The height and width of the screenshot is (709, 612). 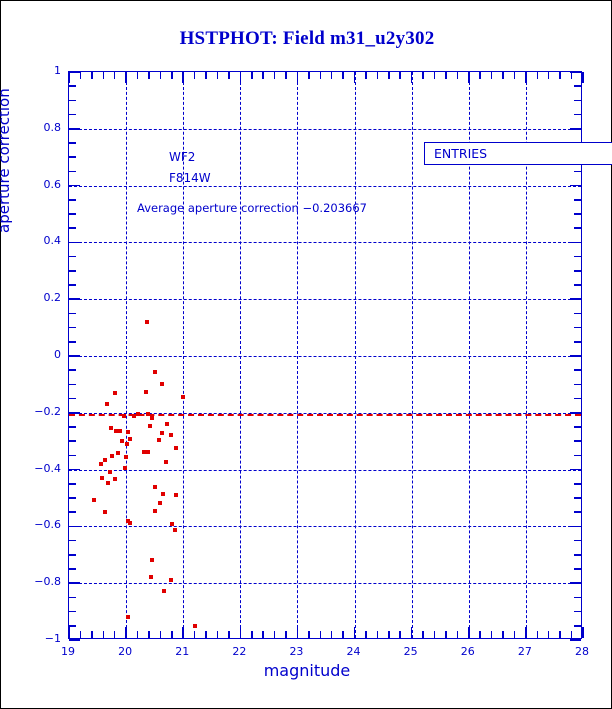 I want to click on y-tick-label: −0.4, so click(x=47, y=468).